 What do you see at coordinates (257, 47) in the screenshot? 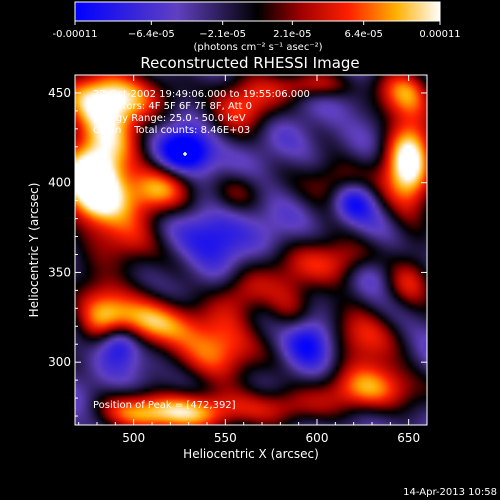
I see `colorbar-units-label: (photons cm⁻² s⁻¹ asec⁻²)` at bounding box center [257, 47].